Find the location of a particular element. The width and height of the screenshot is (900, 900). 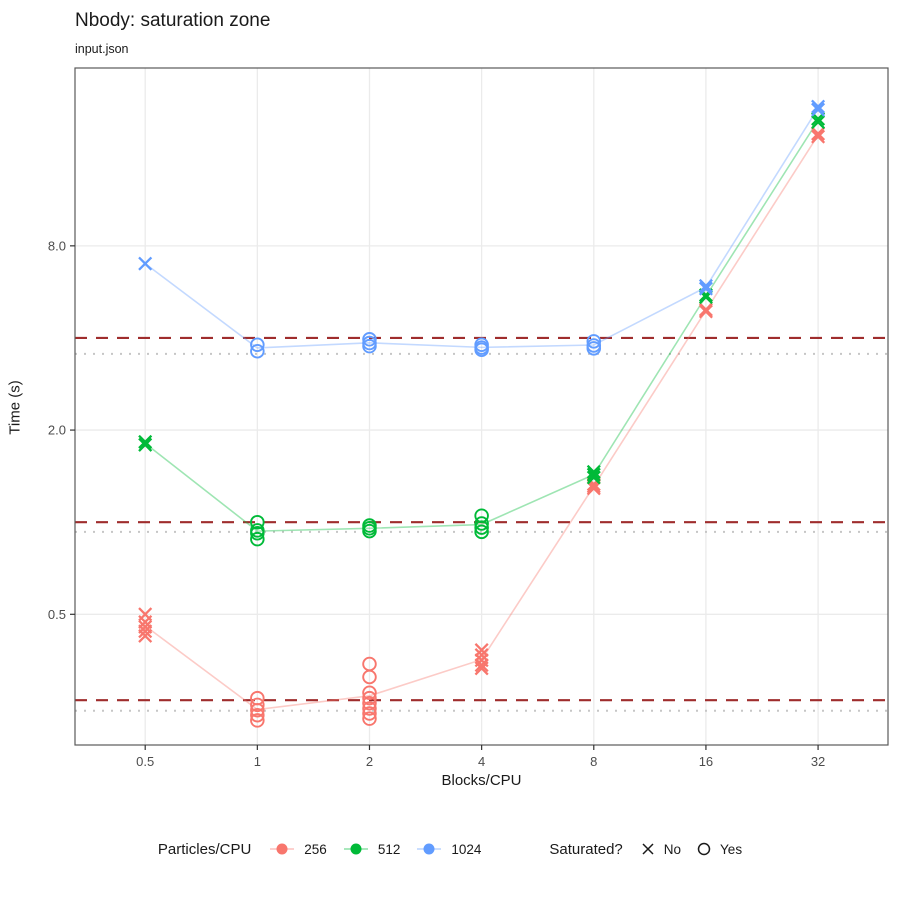

legend-series-title: Particles/CPU is located at coordinates (204, 849).